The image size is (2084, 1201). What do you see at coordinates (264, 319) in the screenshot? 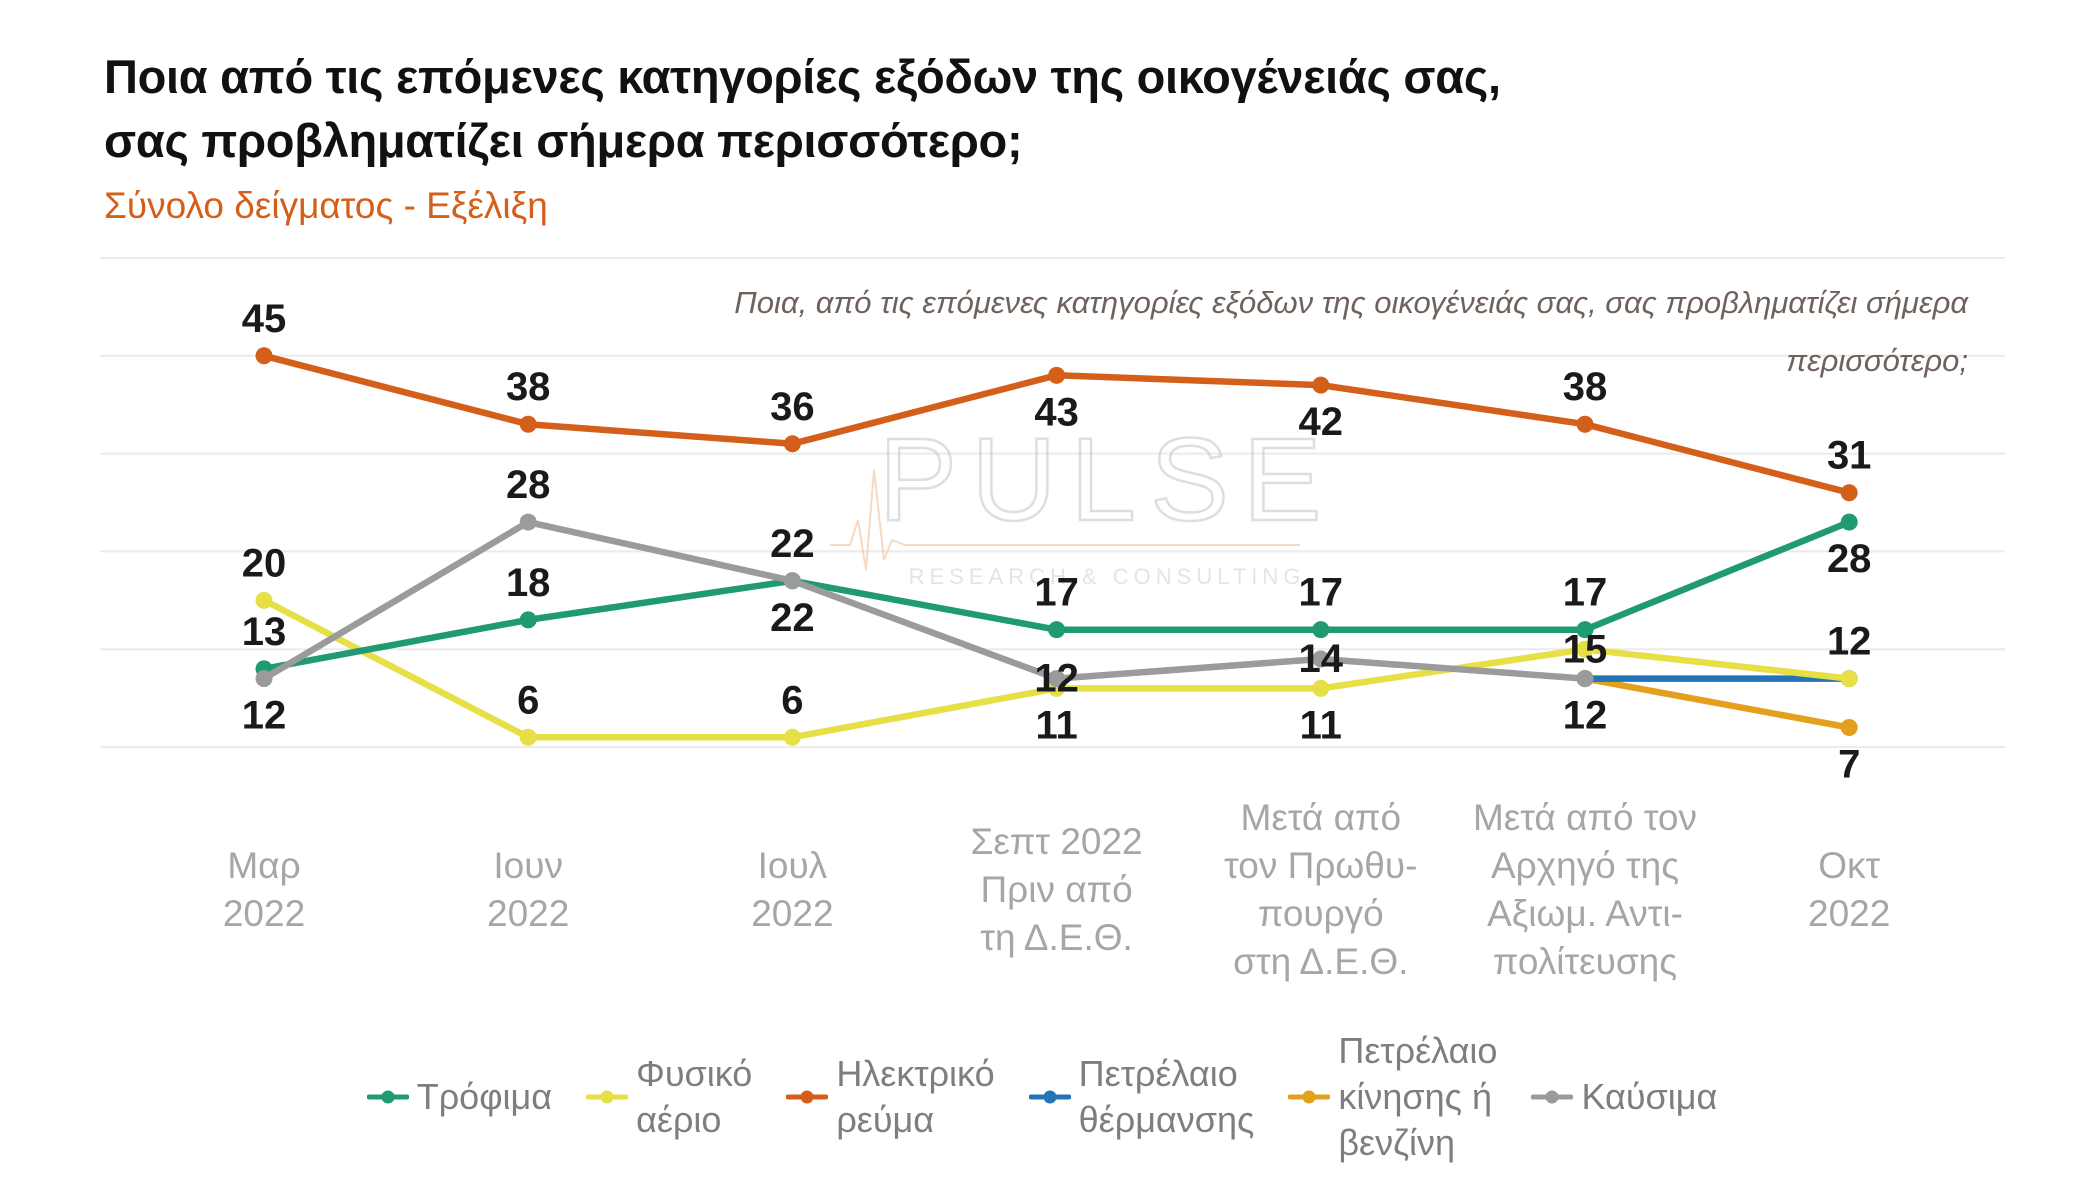
I see `data-label: 45` at bounding box center [264, 319].